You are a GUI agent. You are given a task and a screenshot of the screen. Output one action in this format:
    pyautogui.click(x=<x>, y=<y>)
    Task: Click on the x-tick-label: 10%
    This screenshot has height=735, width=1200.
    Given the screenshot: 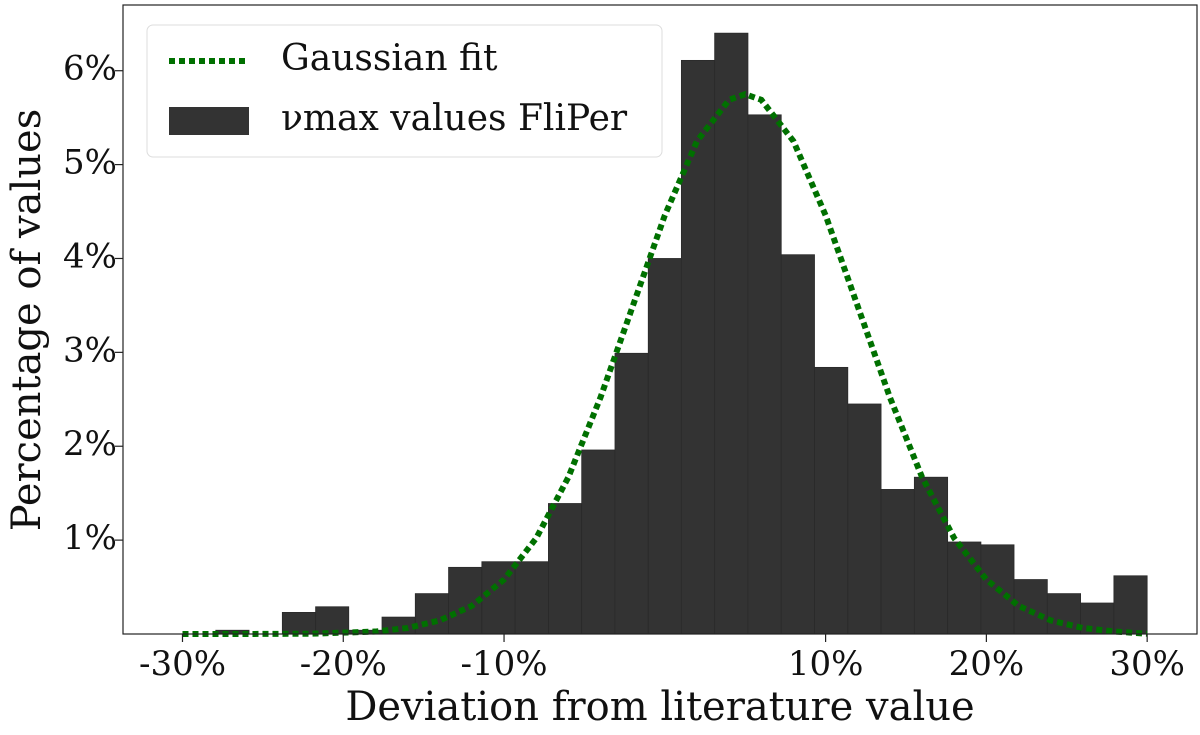 What is the action you would take?
    pyautogui.click(x=826, y=664)
    